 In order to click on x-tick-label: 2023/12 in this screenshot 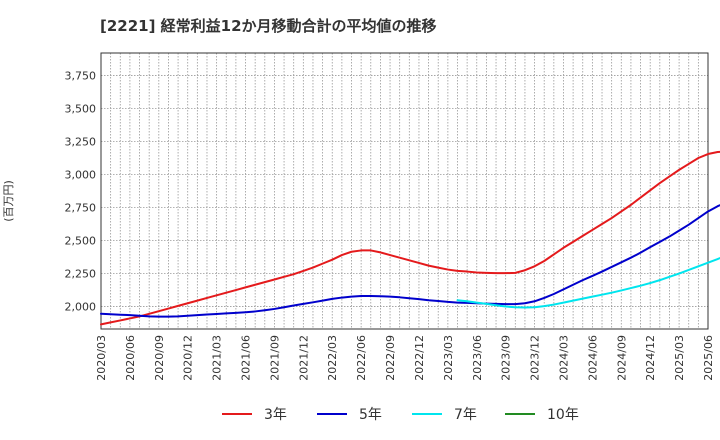, I will do `click(535, 358)`.